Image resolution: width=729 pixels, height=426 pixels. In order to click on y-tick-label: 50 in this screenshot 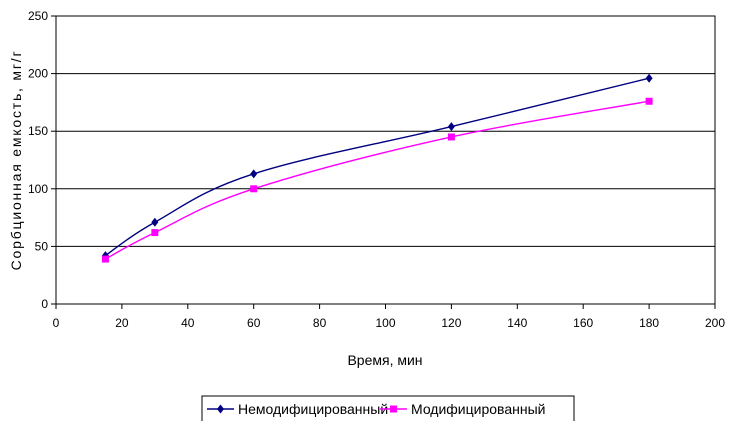, I will do `click(42, 246)`.